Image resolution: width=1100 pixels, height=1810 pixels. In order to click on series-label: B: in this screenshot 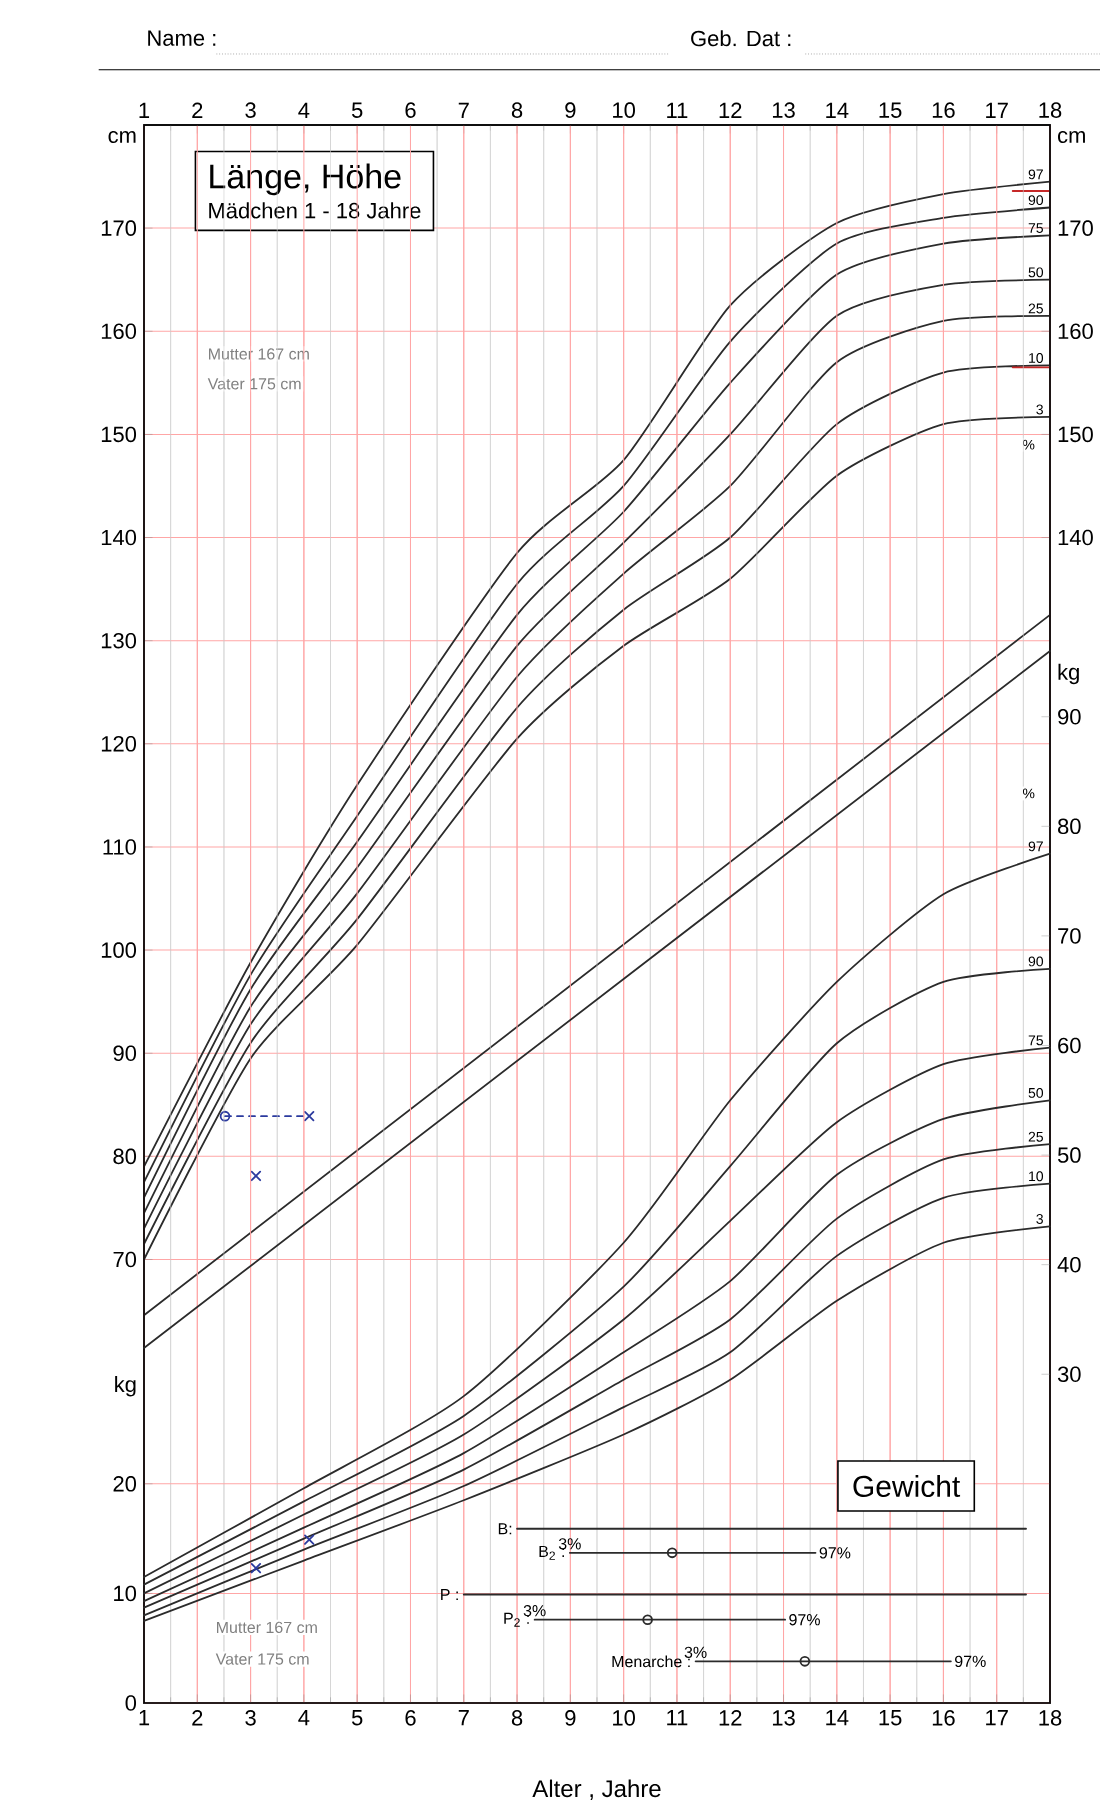, I will do `click(505, 1529)`.